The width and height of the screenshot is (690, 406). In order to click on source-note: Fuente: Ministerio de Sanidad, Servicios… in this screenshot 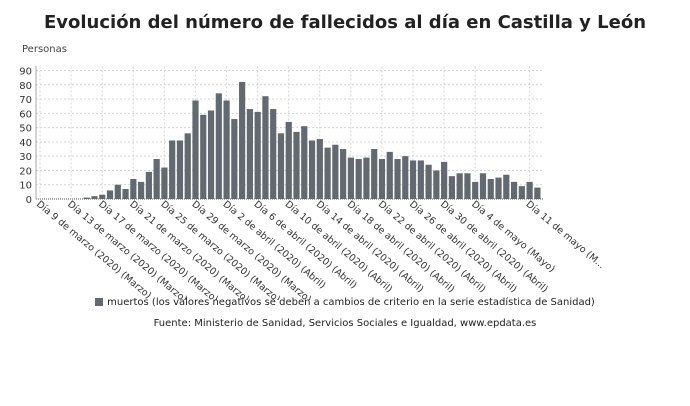, I will do `click(345, 323)`.